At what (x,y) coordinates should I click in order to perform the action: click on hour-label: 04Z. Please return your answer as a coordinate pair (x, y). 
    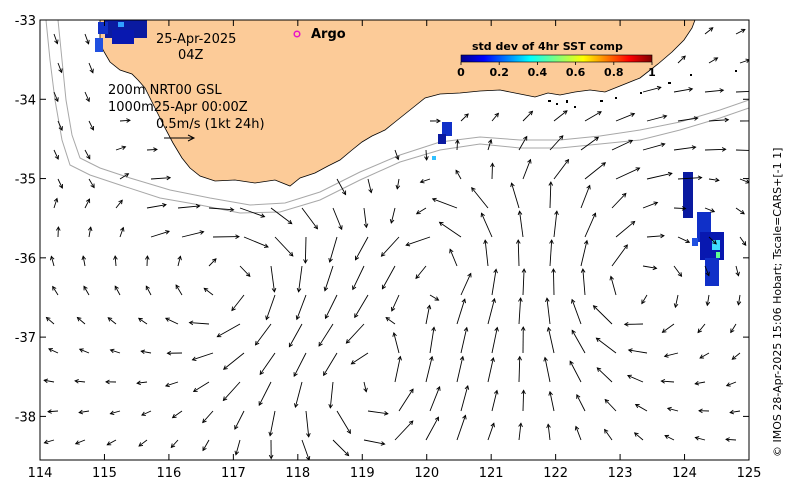
    Looking at the image, I should click on (191, 55).